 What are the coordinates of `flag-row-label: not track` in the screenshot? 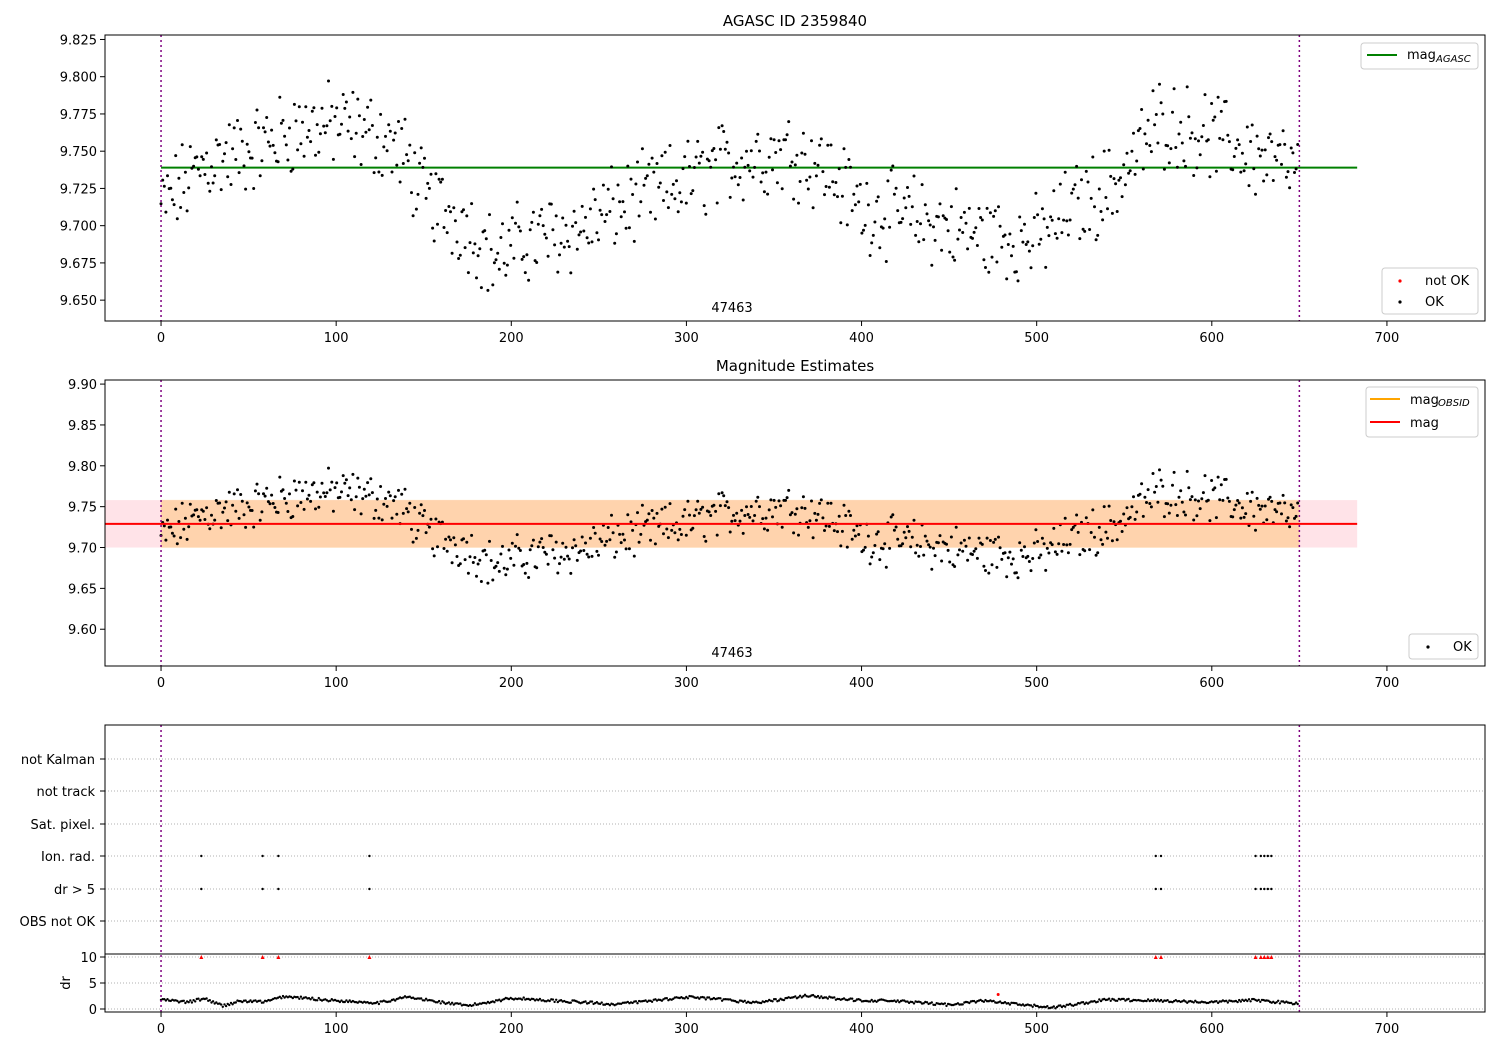 It's located at (65, 792).